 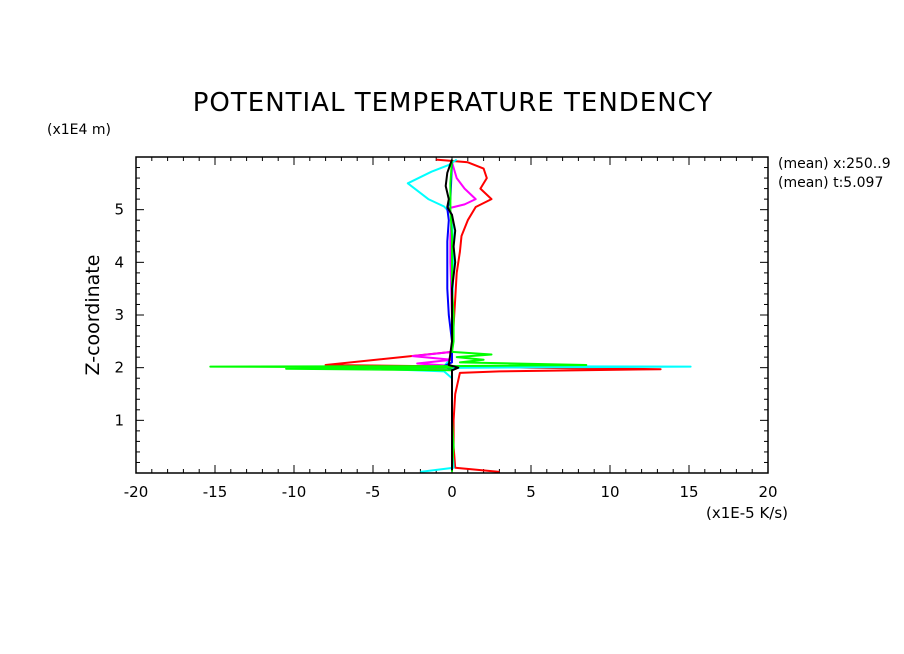 What do you see at coordinates (747, 513) in the screenshot?
I see `x-axis-label: (x1E-5 K/s)` at bounding box center [747, 513].